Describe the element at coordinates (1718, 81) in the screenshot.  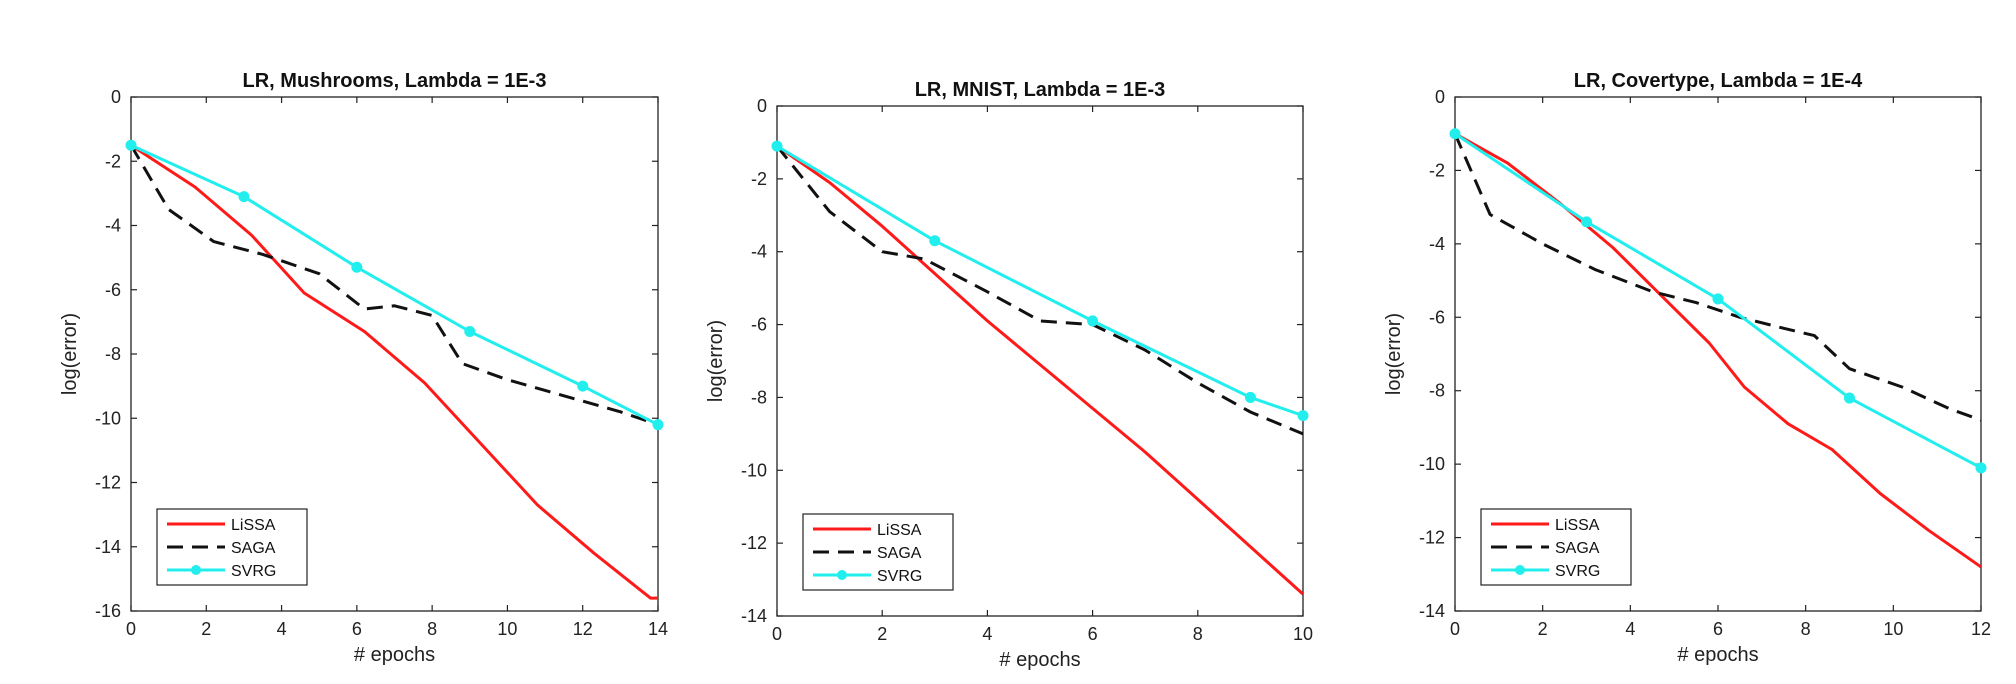
I see `chart-title: LR, Covertype, Lambda = 1E-4` at that location.